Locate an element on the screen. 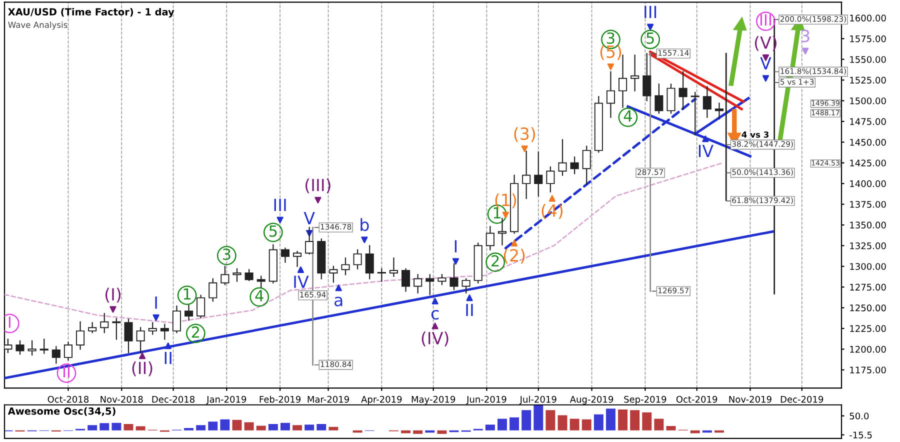 This screenshot has width=900, height=442. y-tick-label: 1275.00 is located at coordinates (868, 287).